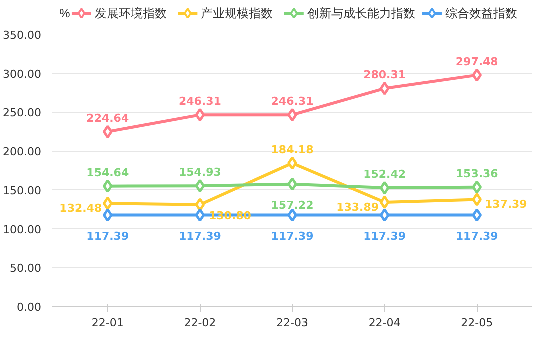  I want to click on y-tick-label: 350.00, so click(22, 35).